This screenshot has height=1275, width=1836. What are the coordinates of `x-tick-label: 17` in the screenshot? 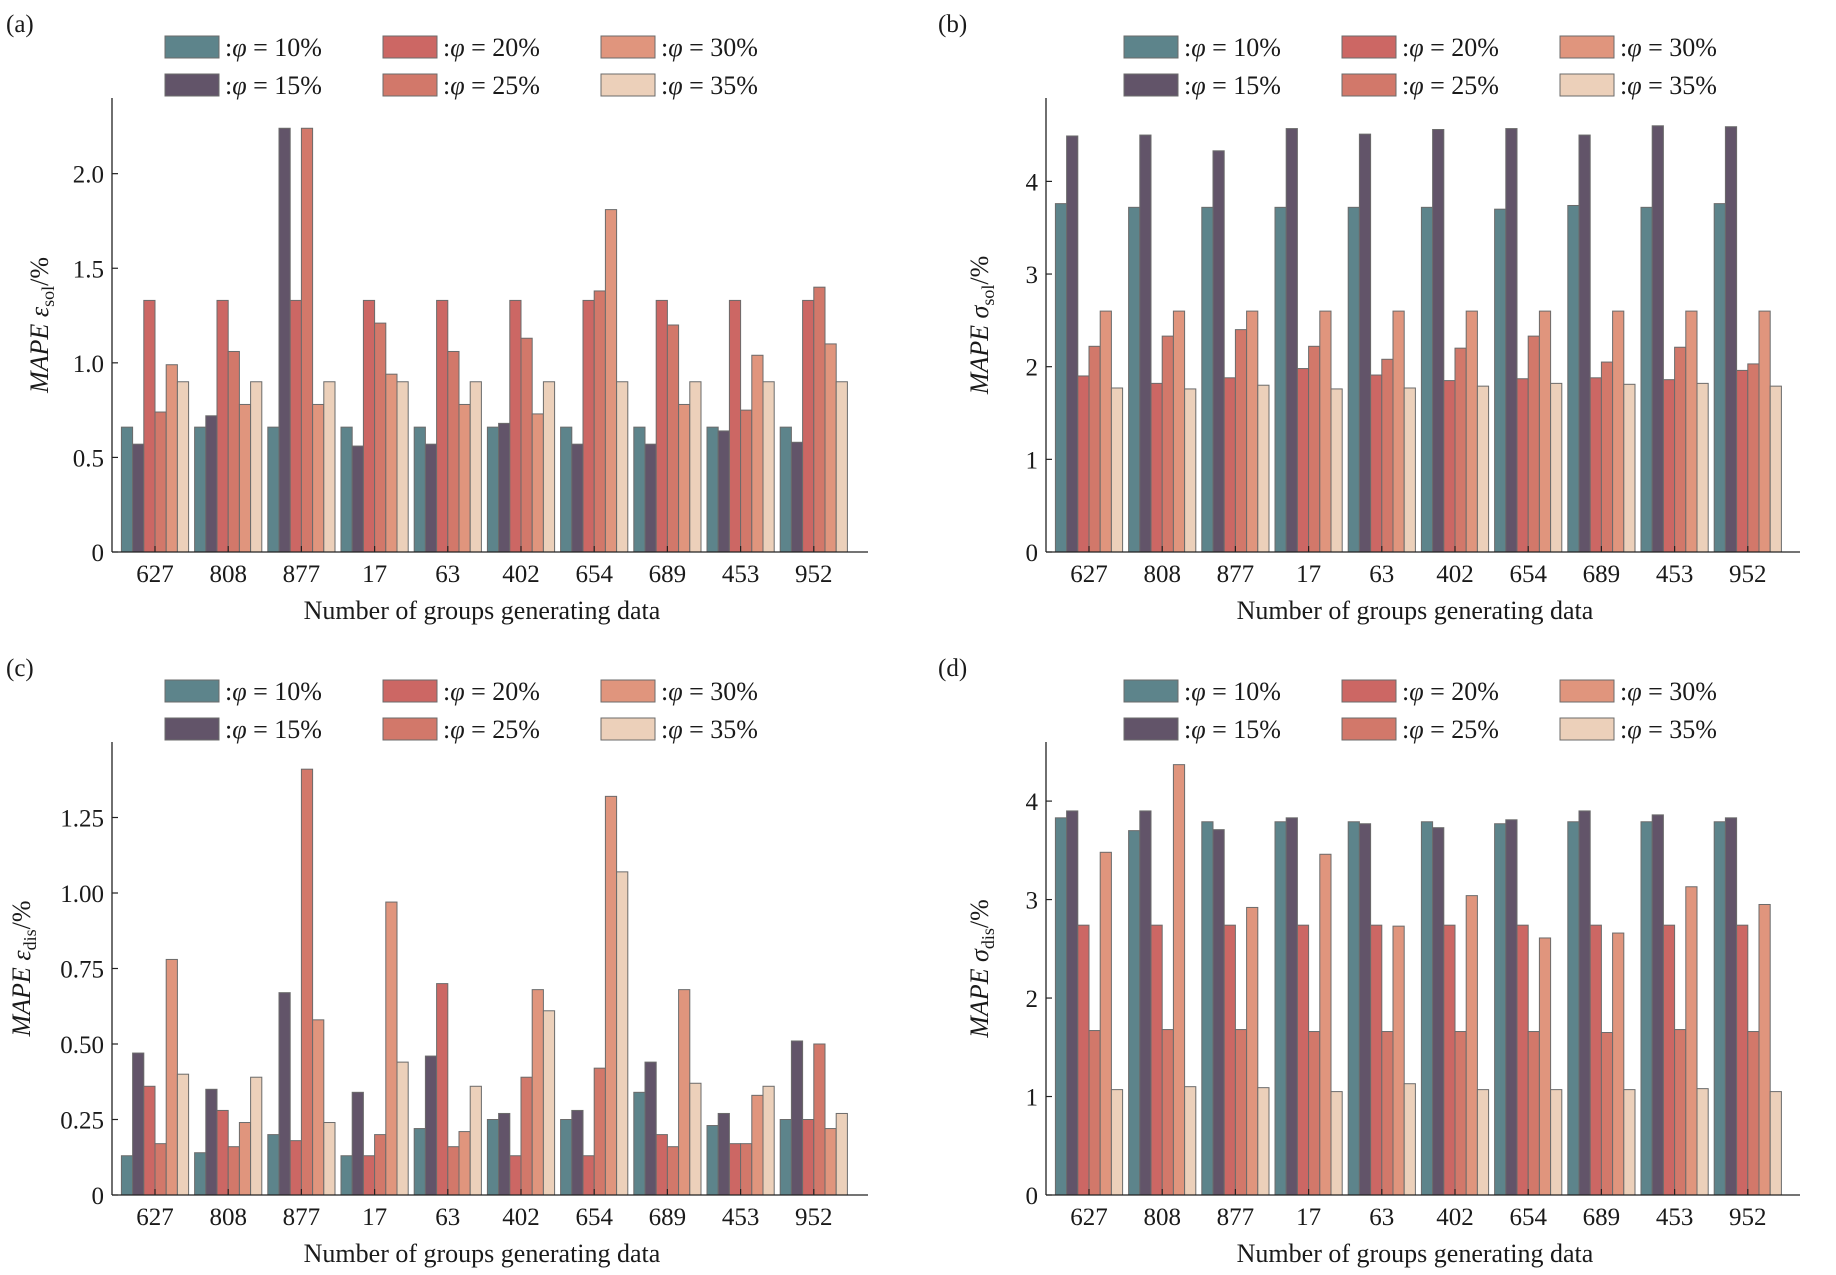 It's located at (1308, 1217).